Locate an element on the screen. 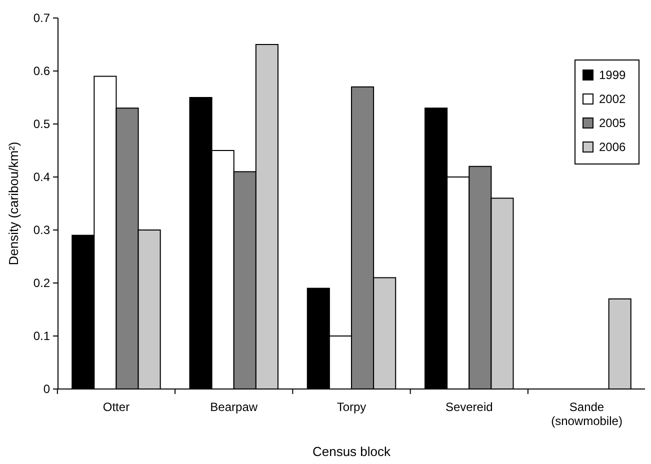 Image resolution: width=651 pixels, height=464 pixels. y-tick-label: 0.2 is located at coordinates (41, 283).